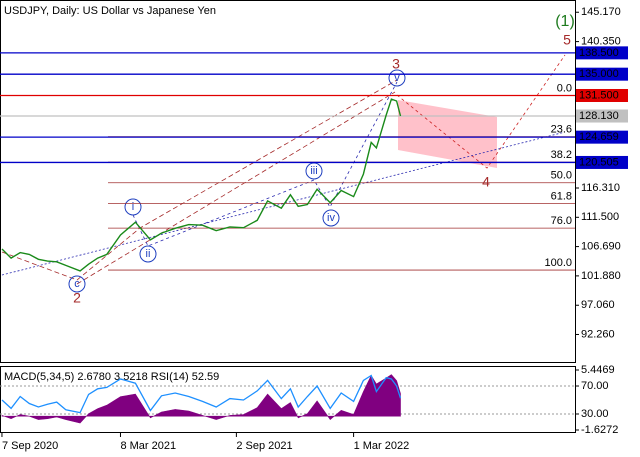 The image size is (640, 457). What do you see at coordinates (264, 446) in the screenshot?
I see `x-tick-label: 2 Sep 2021` at bounding box center [264, 446].